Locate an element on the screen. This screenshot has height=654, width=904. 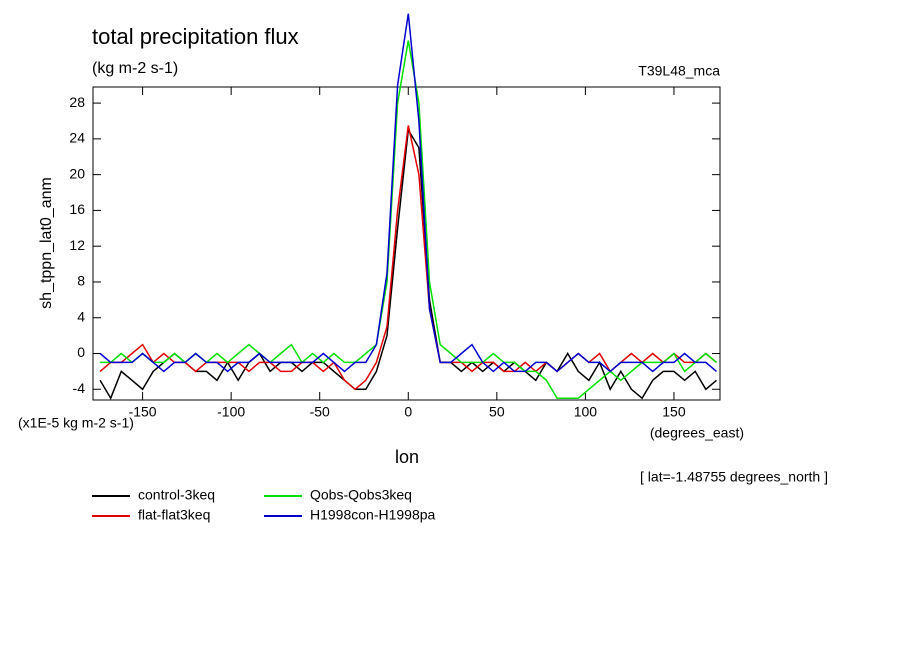
x-tick-label: 0 is located at coordinates (408, 412).